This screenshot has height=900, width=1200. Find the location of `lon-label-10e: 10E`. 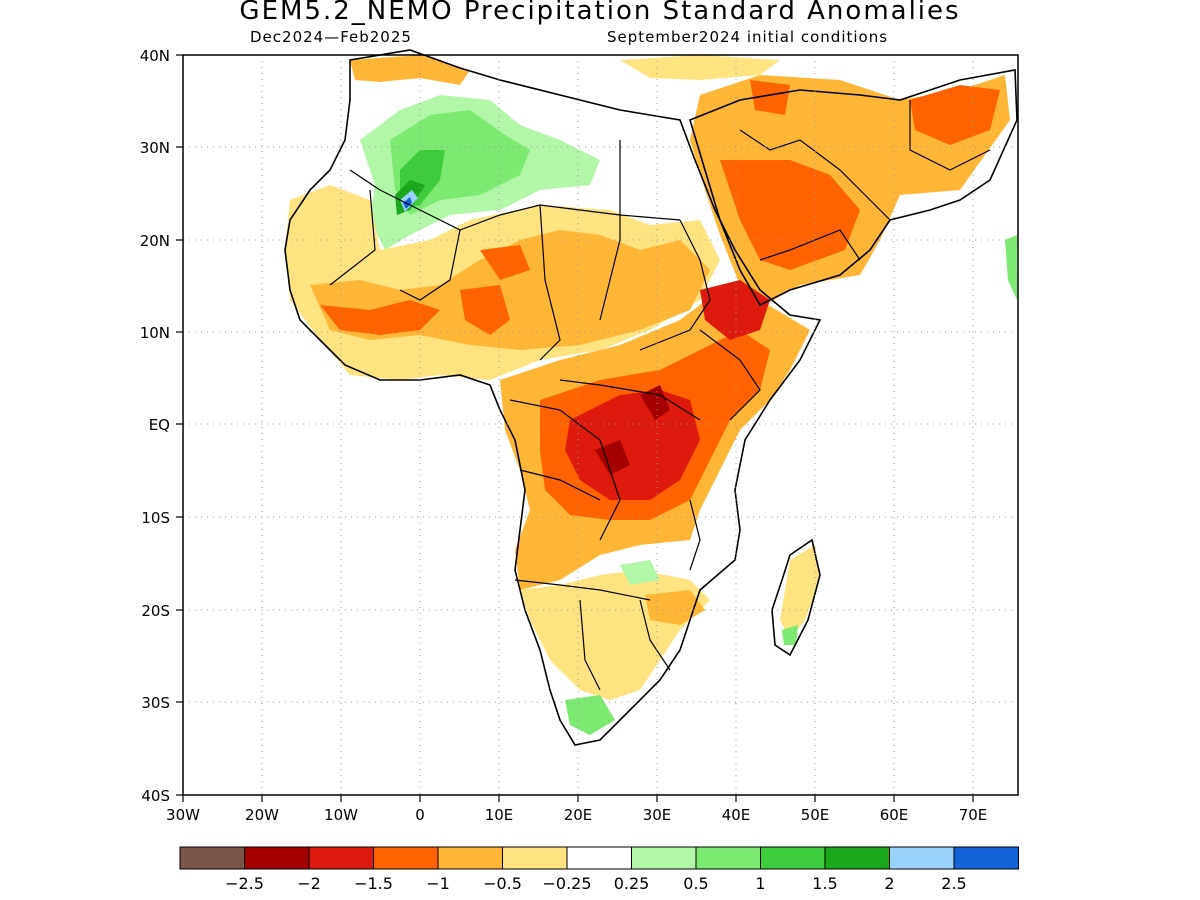

lon-label-10e: 10E is located at coordinates (499, 815).